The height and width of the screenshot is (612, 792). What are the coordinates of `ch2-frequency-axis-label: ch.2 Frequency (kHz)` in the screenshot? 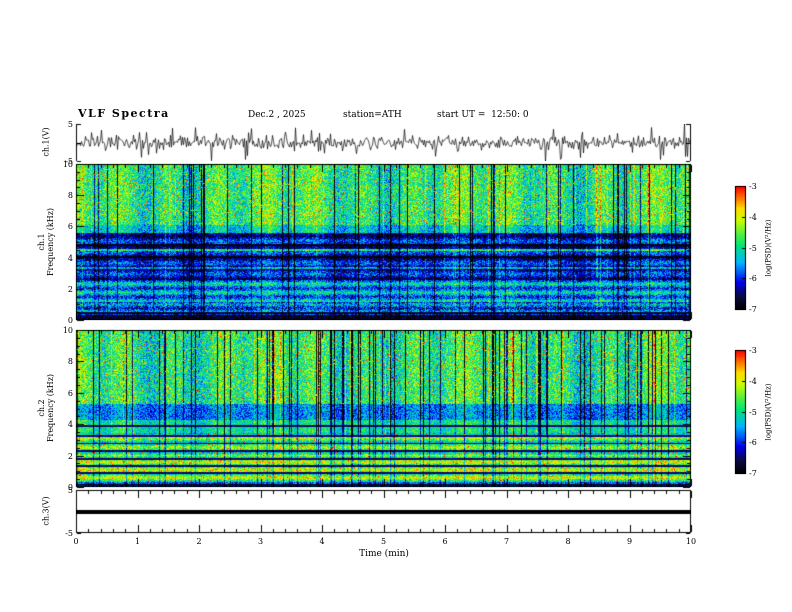 It's located at (46, 408).